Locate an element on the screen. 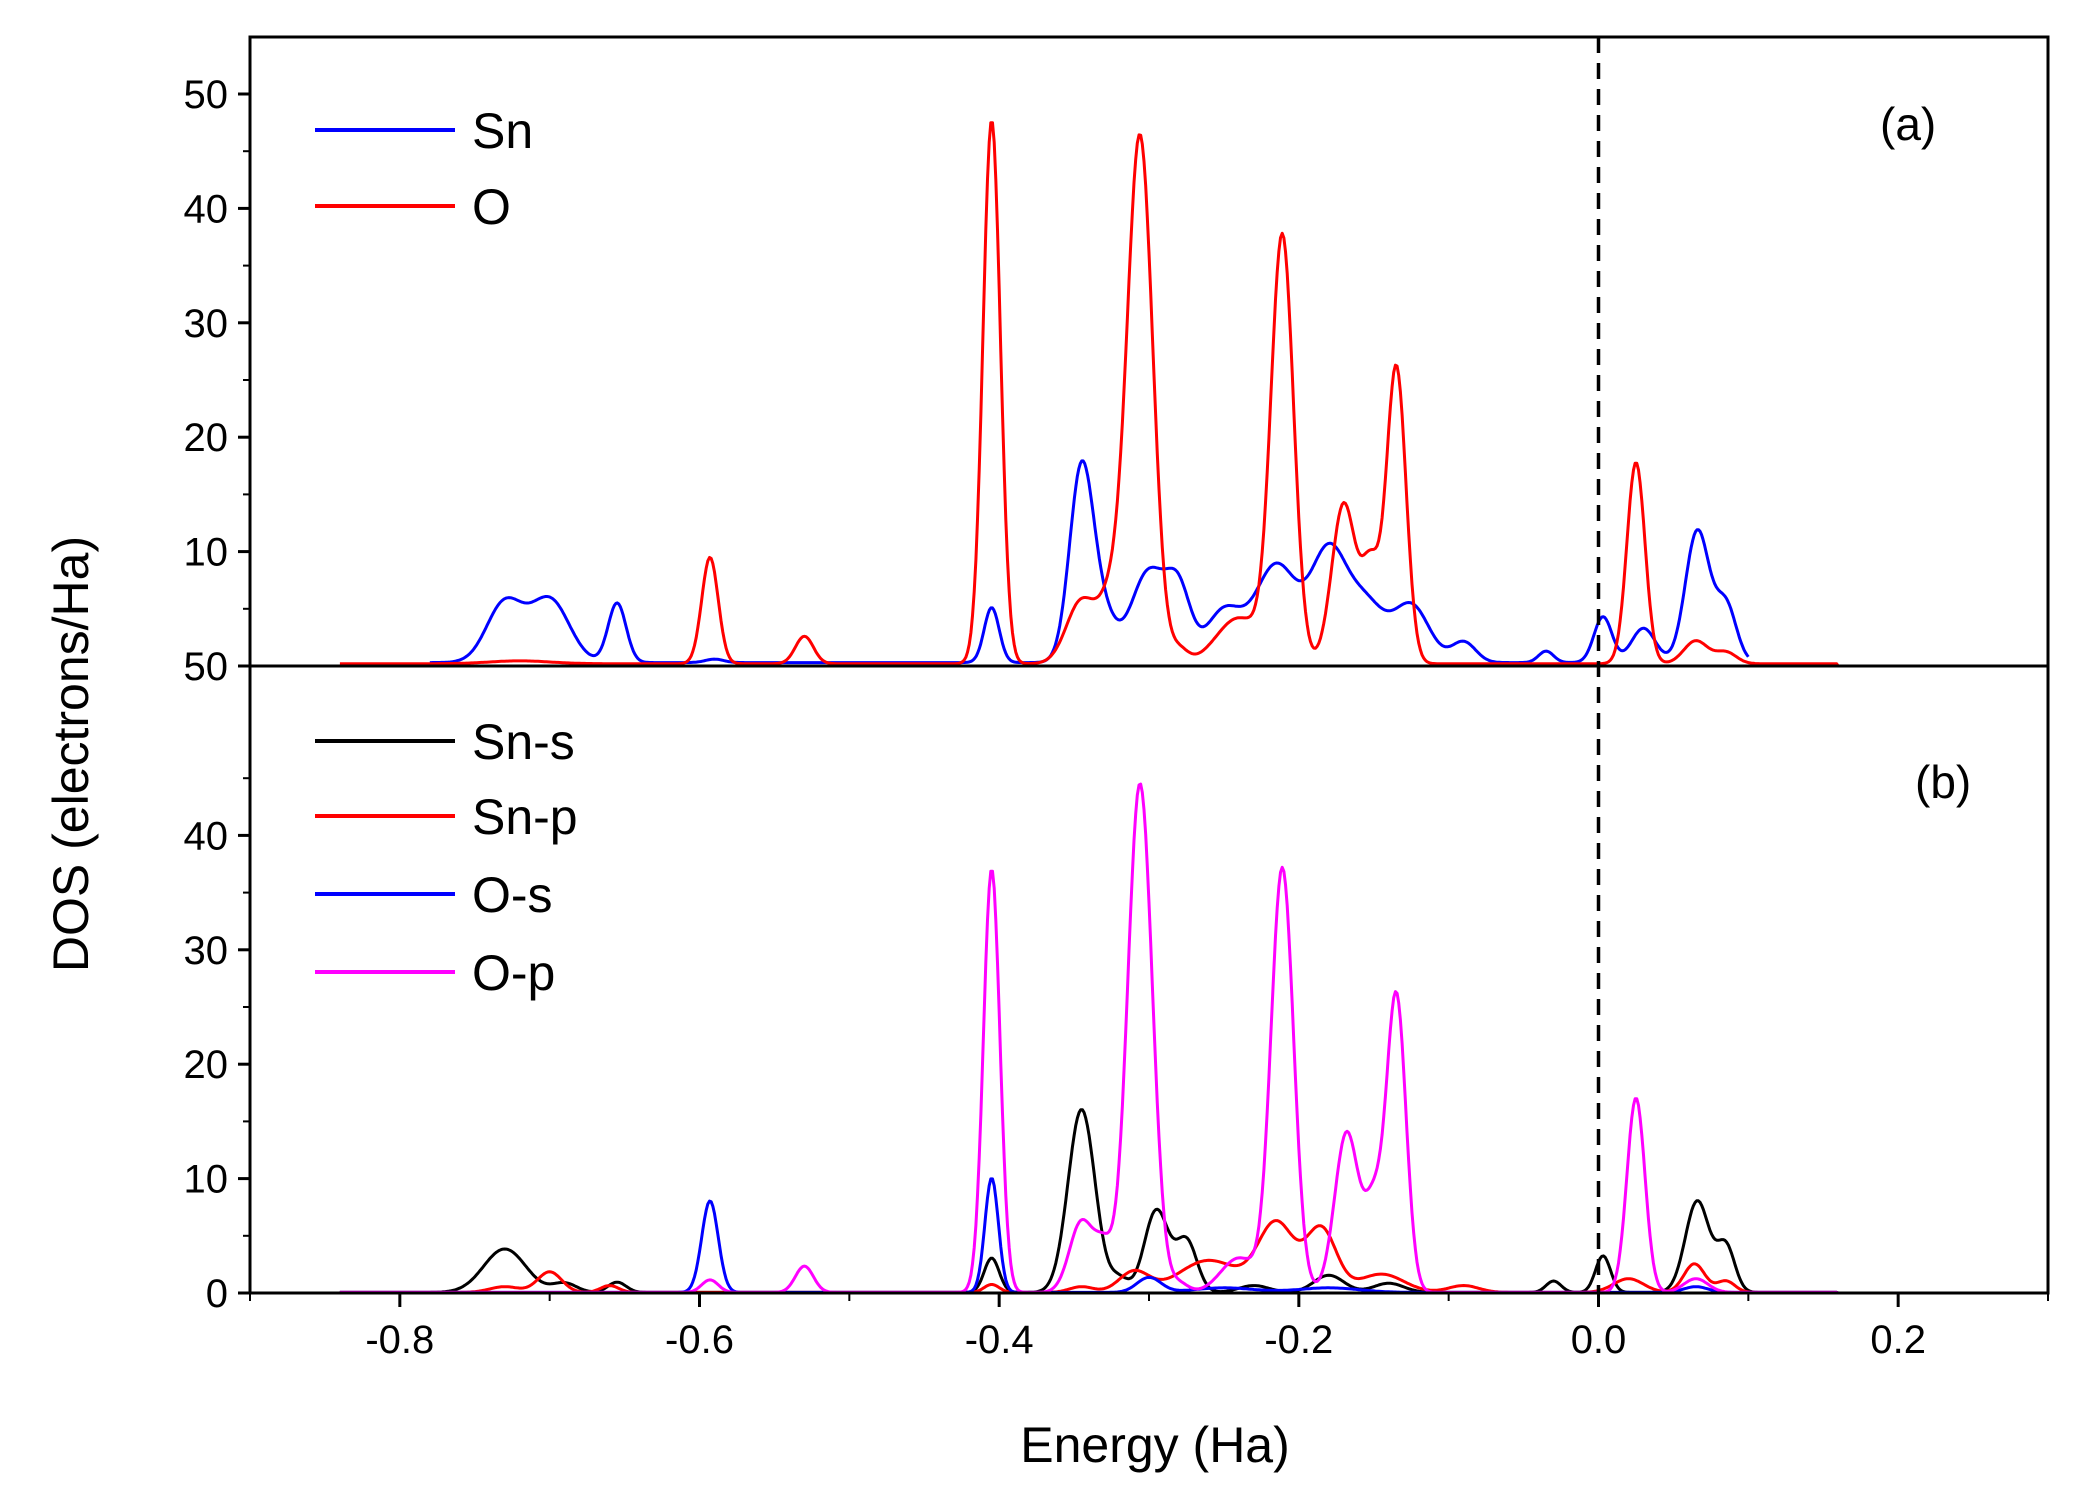  legend-label-o-p: O-p is located at coordinates (513, 973).